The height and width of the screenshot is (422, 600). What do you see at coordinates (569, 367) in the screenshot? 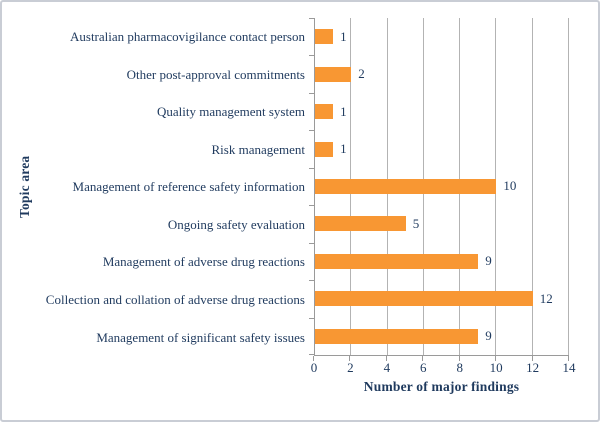
I see `x-tick-label: 14` at bounding box center [569, 367].